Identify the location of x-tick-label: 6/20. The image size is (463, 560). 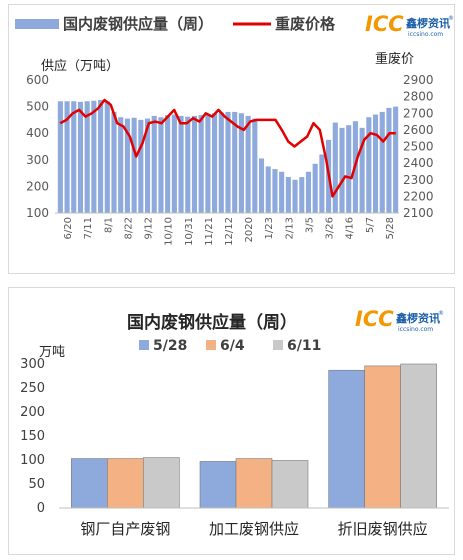
(68, 228).